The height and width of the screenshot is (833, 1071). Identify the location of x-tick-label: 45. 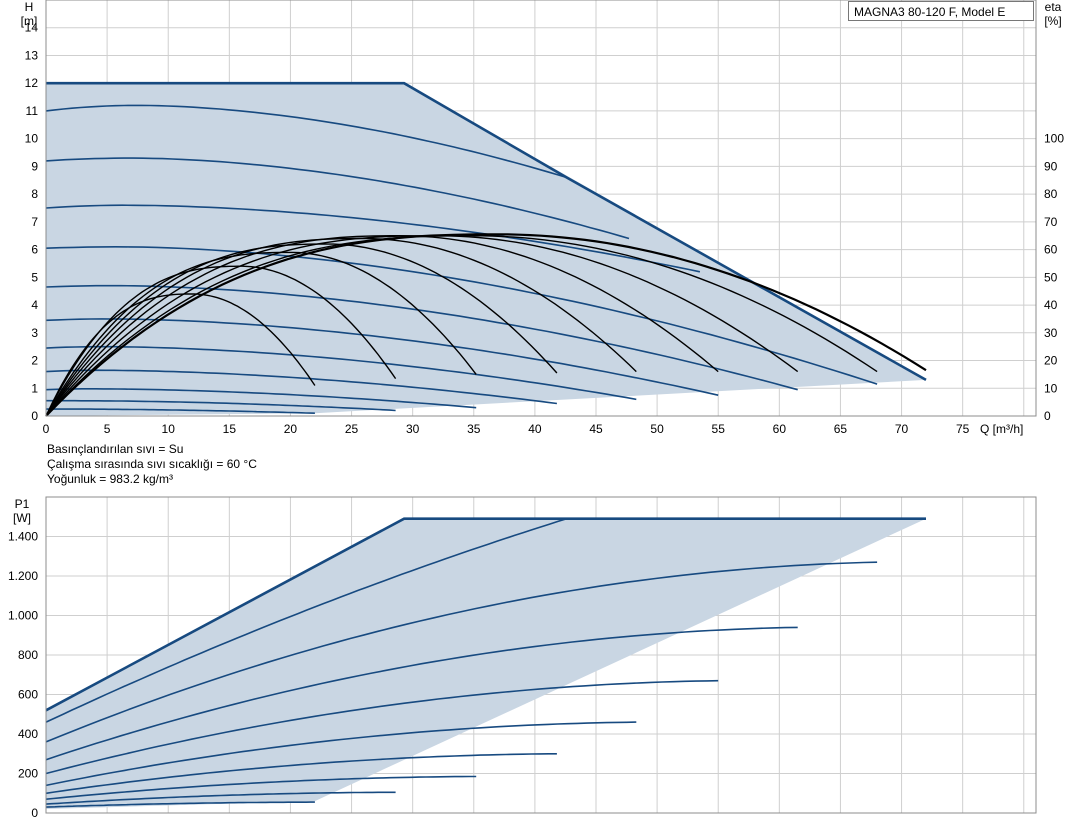
(596, 429).